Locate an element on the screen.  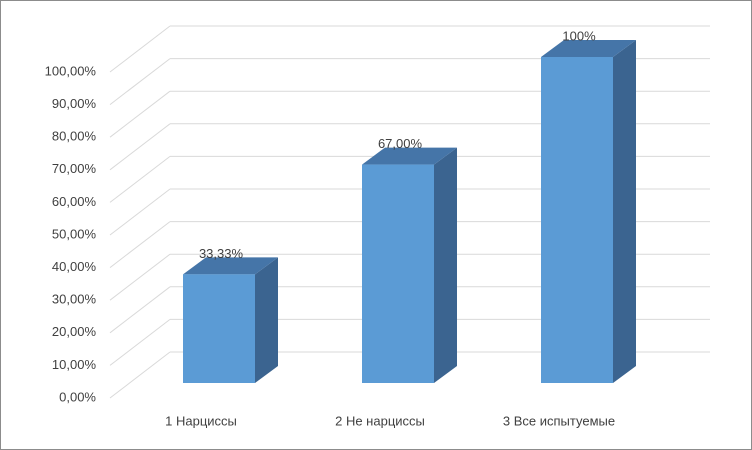
x-tick-label: 3 Все испытуемые is located at coordinates (559, 420).